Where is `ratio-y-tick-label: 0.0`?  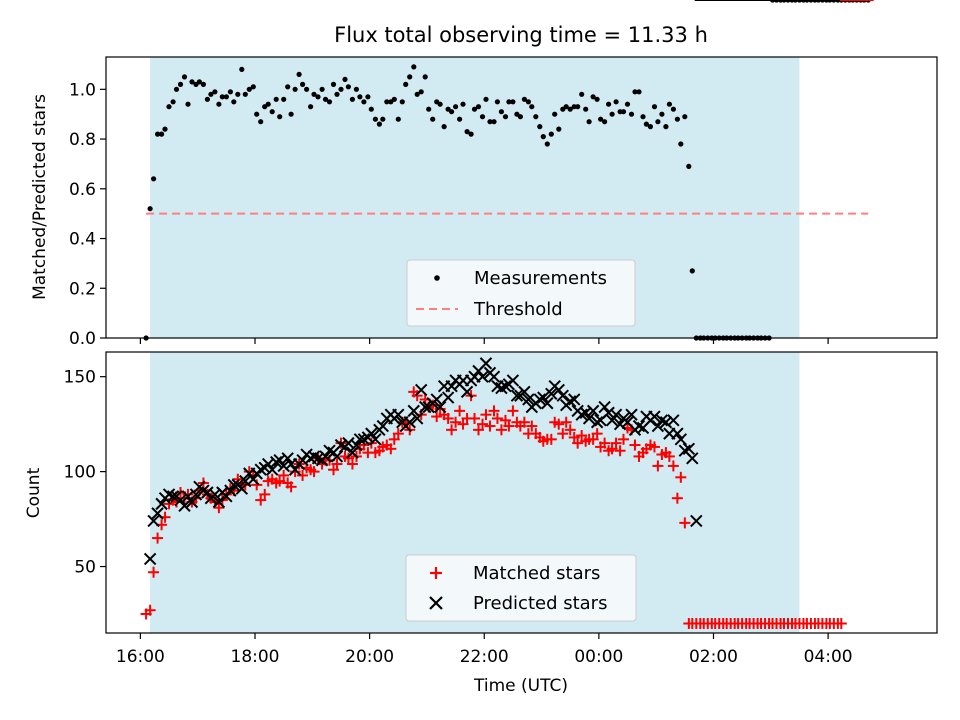
ratio-y-tick-label: 0.0 is located at coordinates (82, 339).